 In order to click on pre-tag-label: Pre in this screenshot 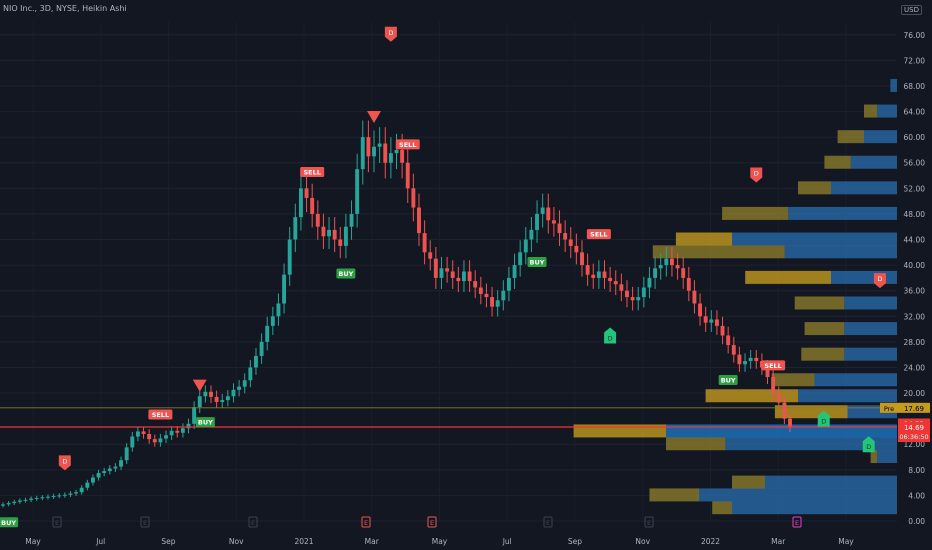, I will do `click(889, 409)`.